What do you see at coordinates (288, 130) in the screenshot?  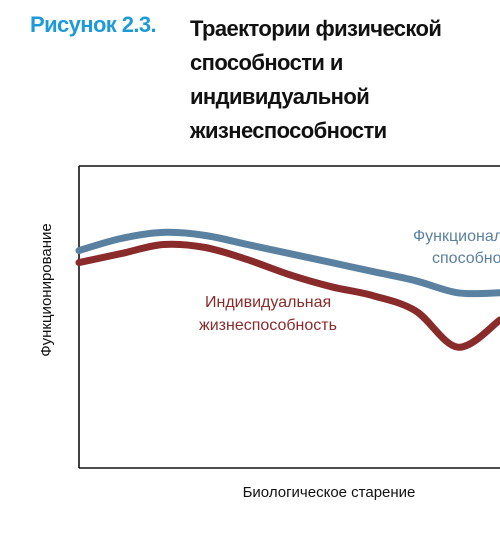 I see `figure-title-line: жизнеспособности` at bounding box center [288, 130].